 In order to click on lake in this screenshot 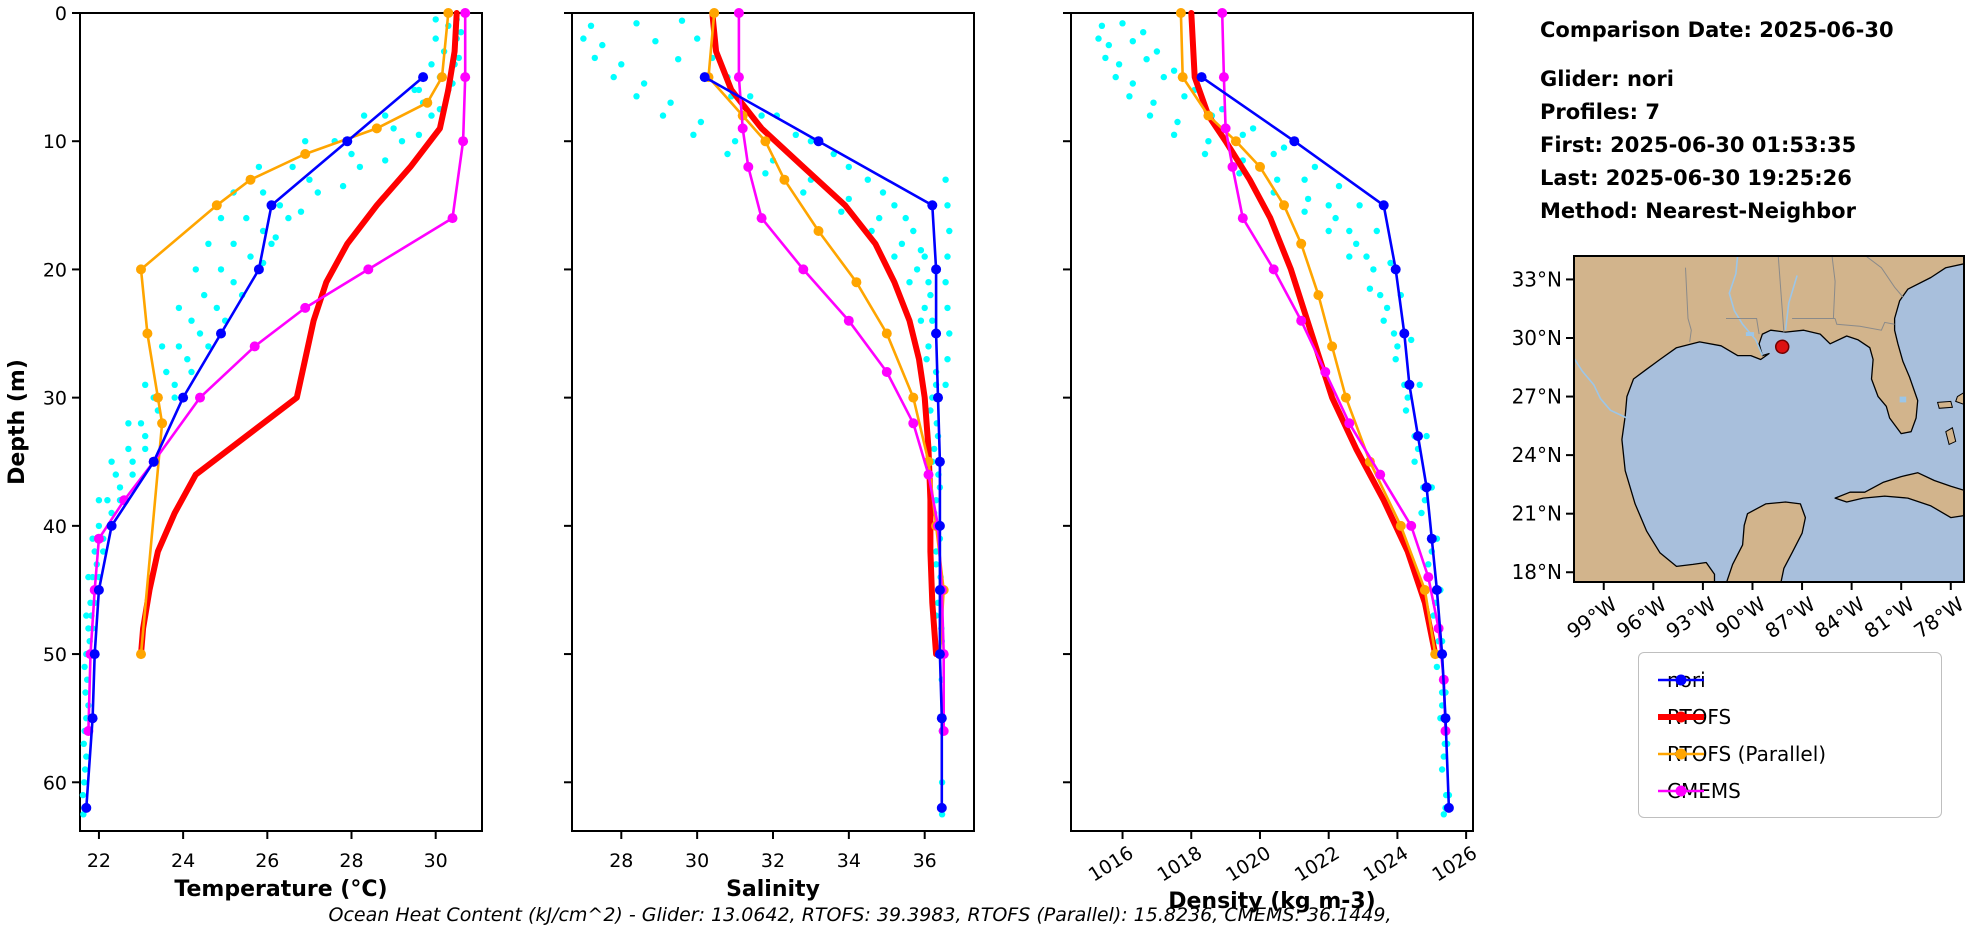, I will do `click(1903, 399)`.